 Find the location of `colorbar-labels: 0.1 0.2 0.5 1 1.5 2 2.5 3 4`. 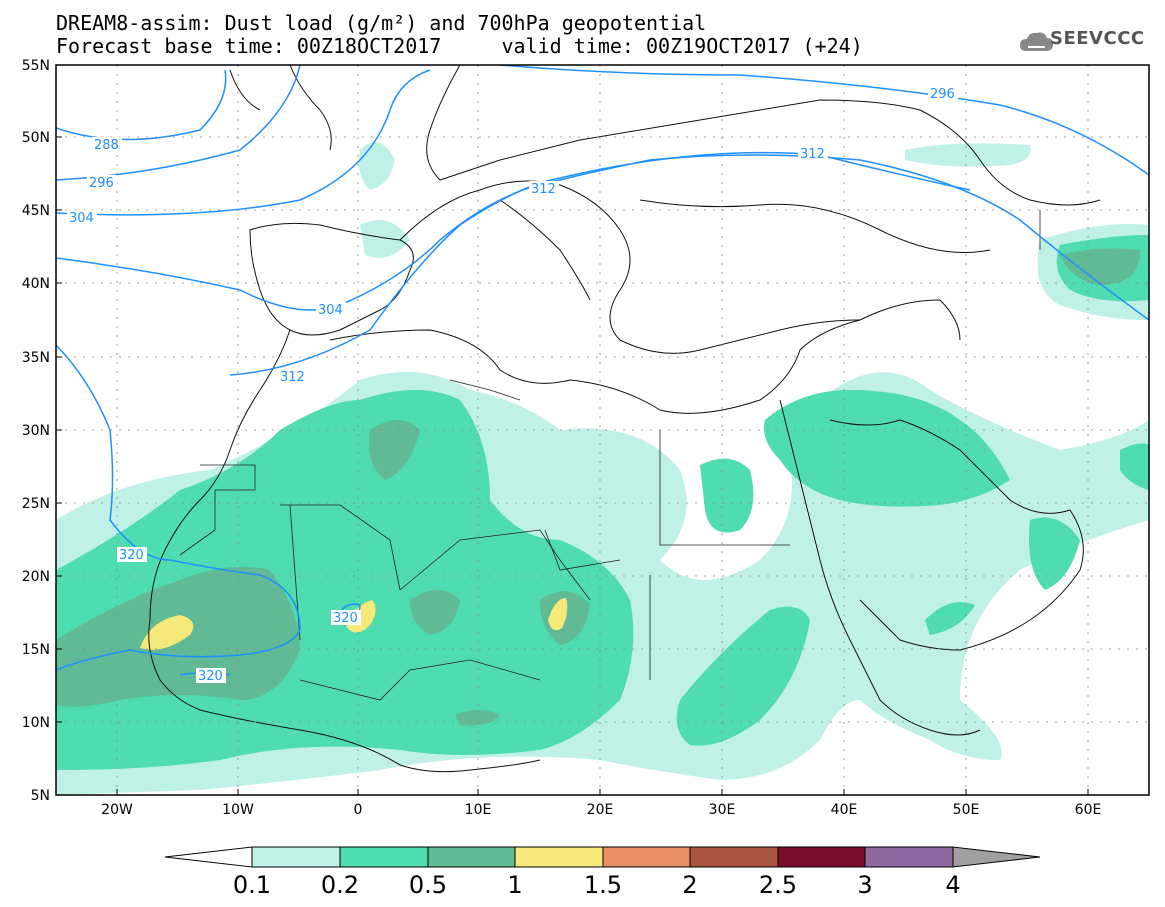

colorbar-labels: 0.1 0.2 0.5 1 1.5 2 2.5 3 4 is located at coordinates (597, 885).